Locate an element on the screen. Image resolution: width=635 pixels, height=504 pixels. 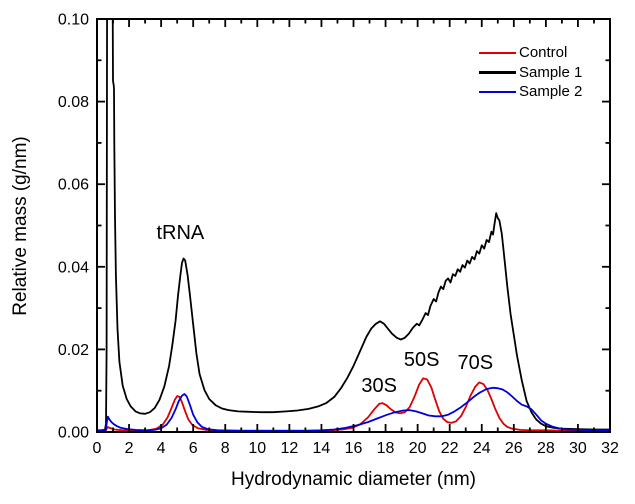
annotation-30s: 30S is located at coordinates (379, 386).